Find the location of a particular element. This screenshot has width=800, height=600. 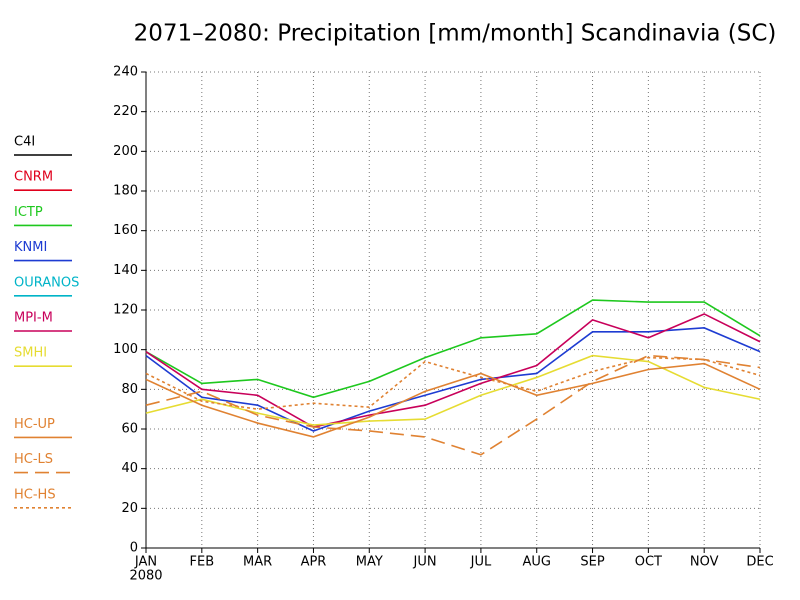

legend-label: MPI-M is located at coordinates (33, 318).